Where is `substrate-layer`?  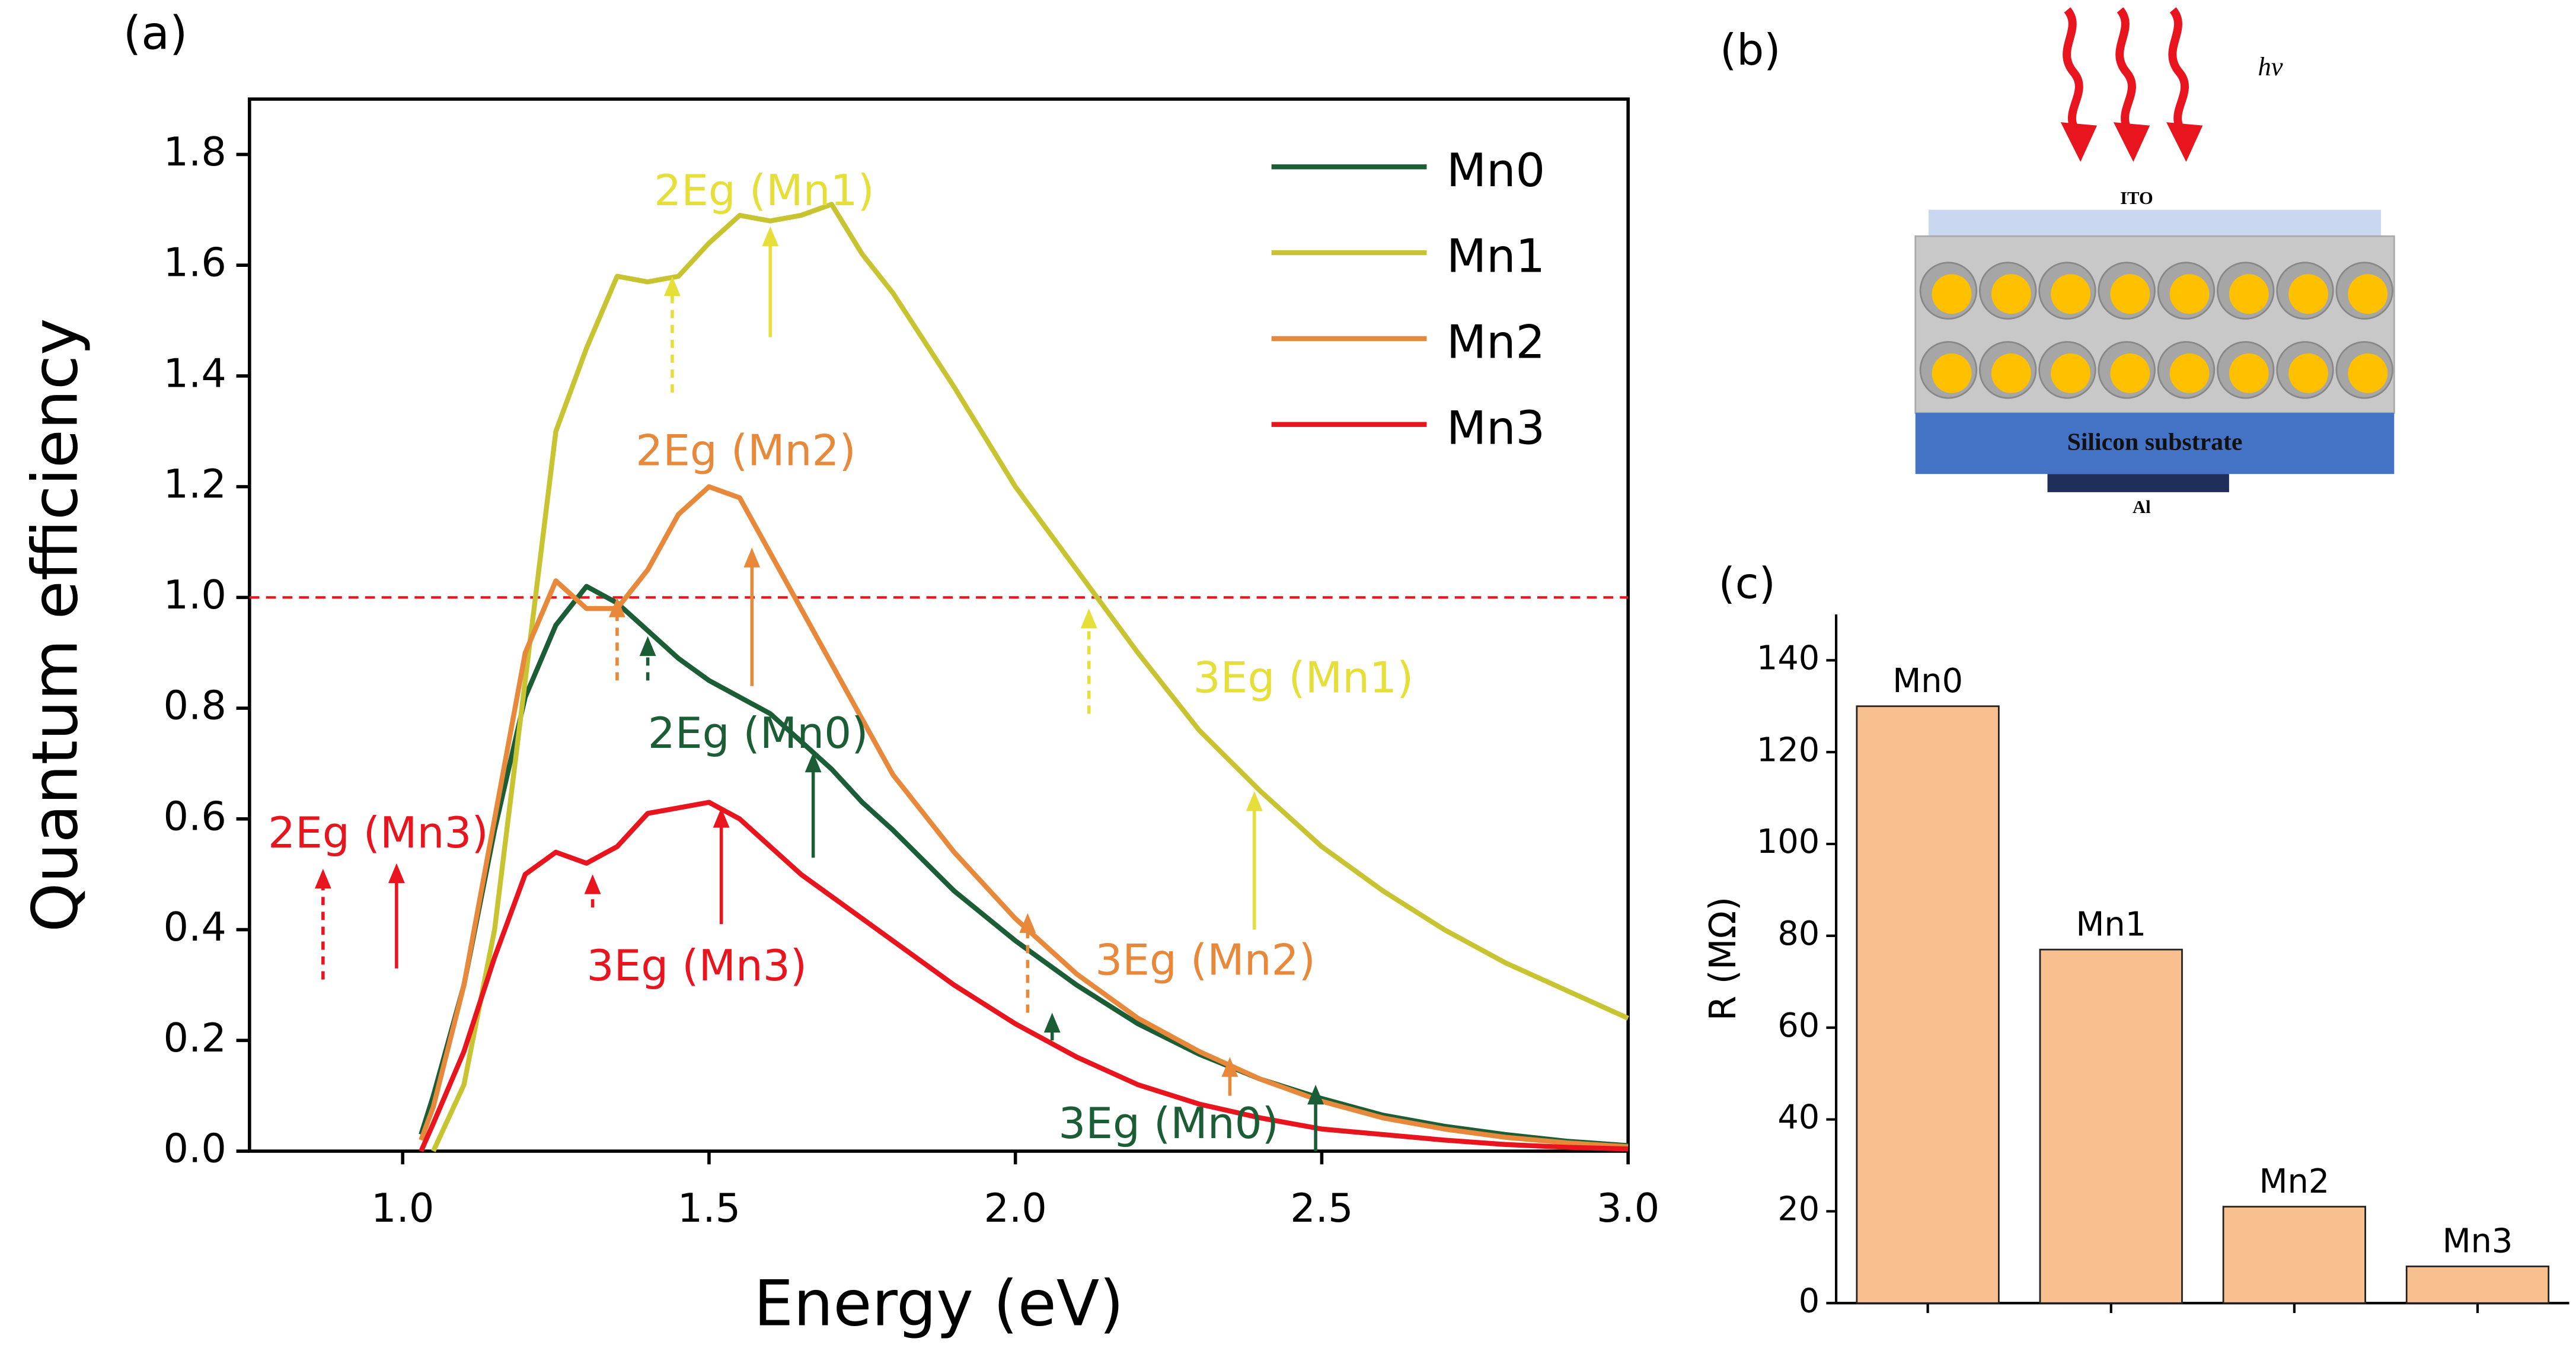 substrate-layer is located at coordinates (2155, 443).